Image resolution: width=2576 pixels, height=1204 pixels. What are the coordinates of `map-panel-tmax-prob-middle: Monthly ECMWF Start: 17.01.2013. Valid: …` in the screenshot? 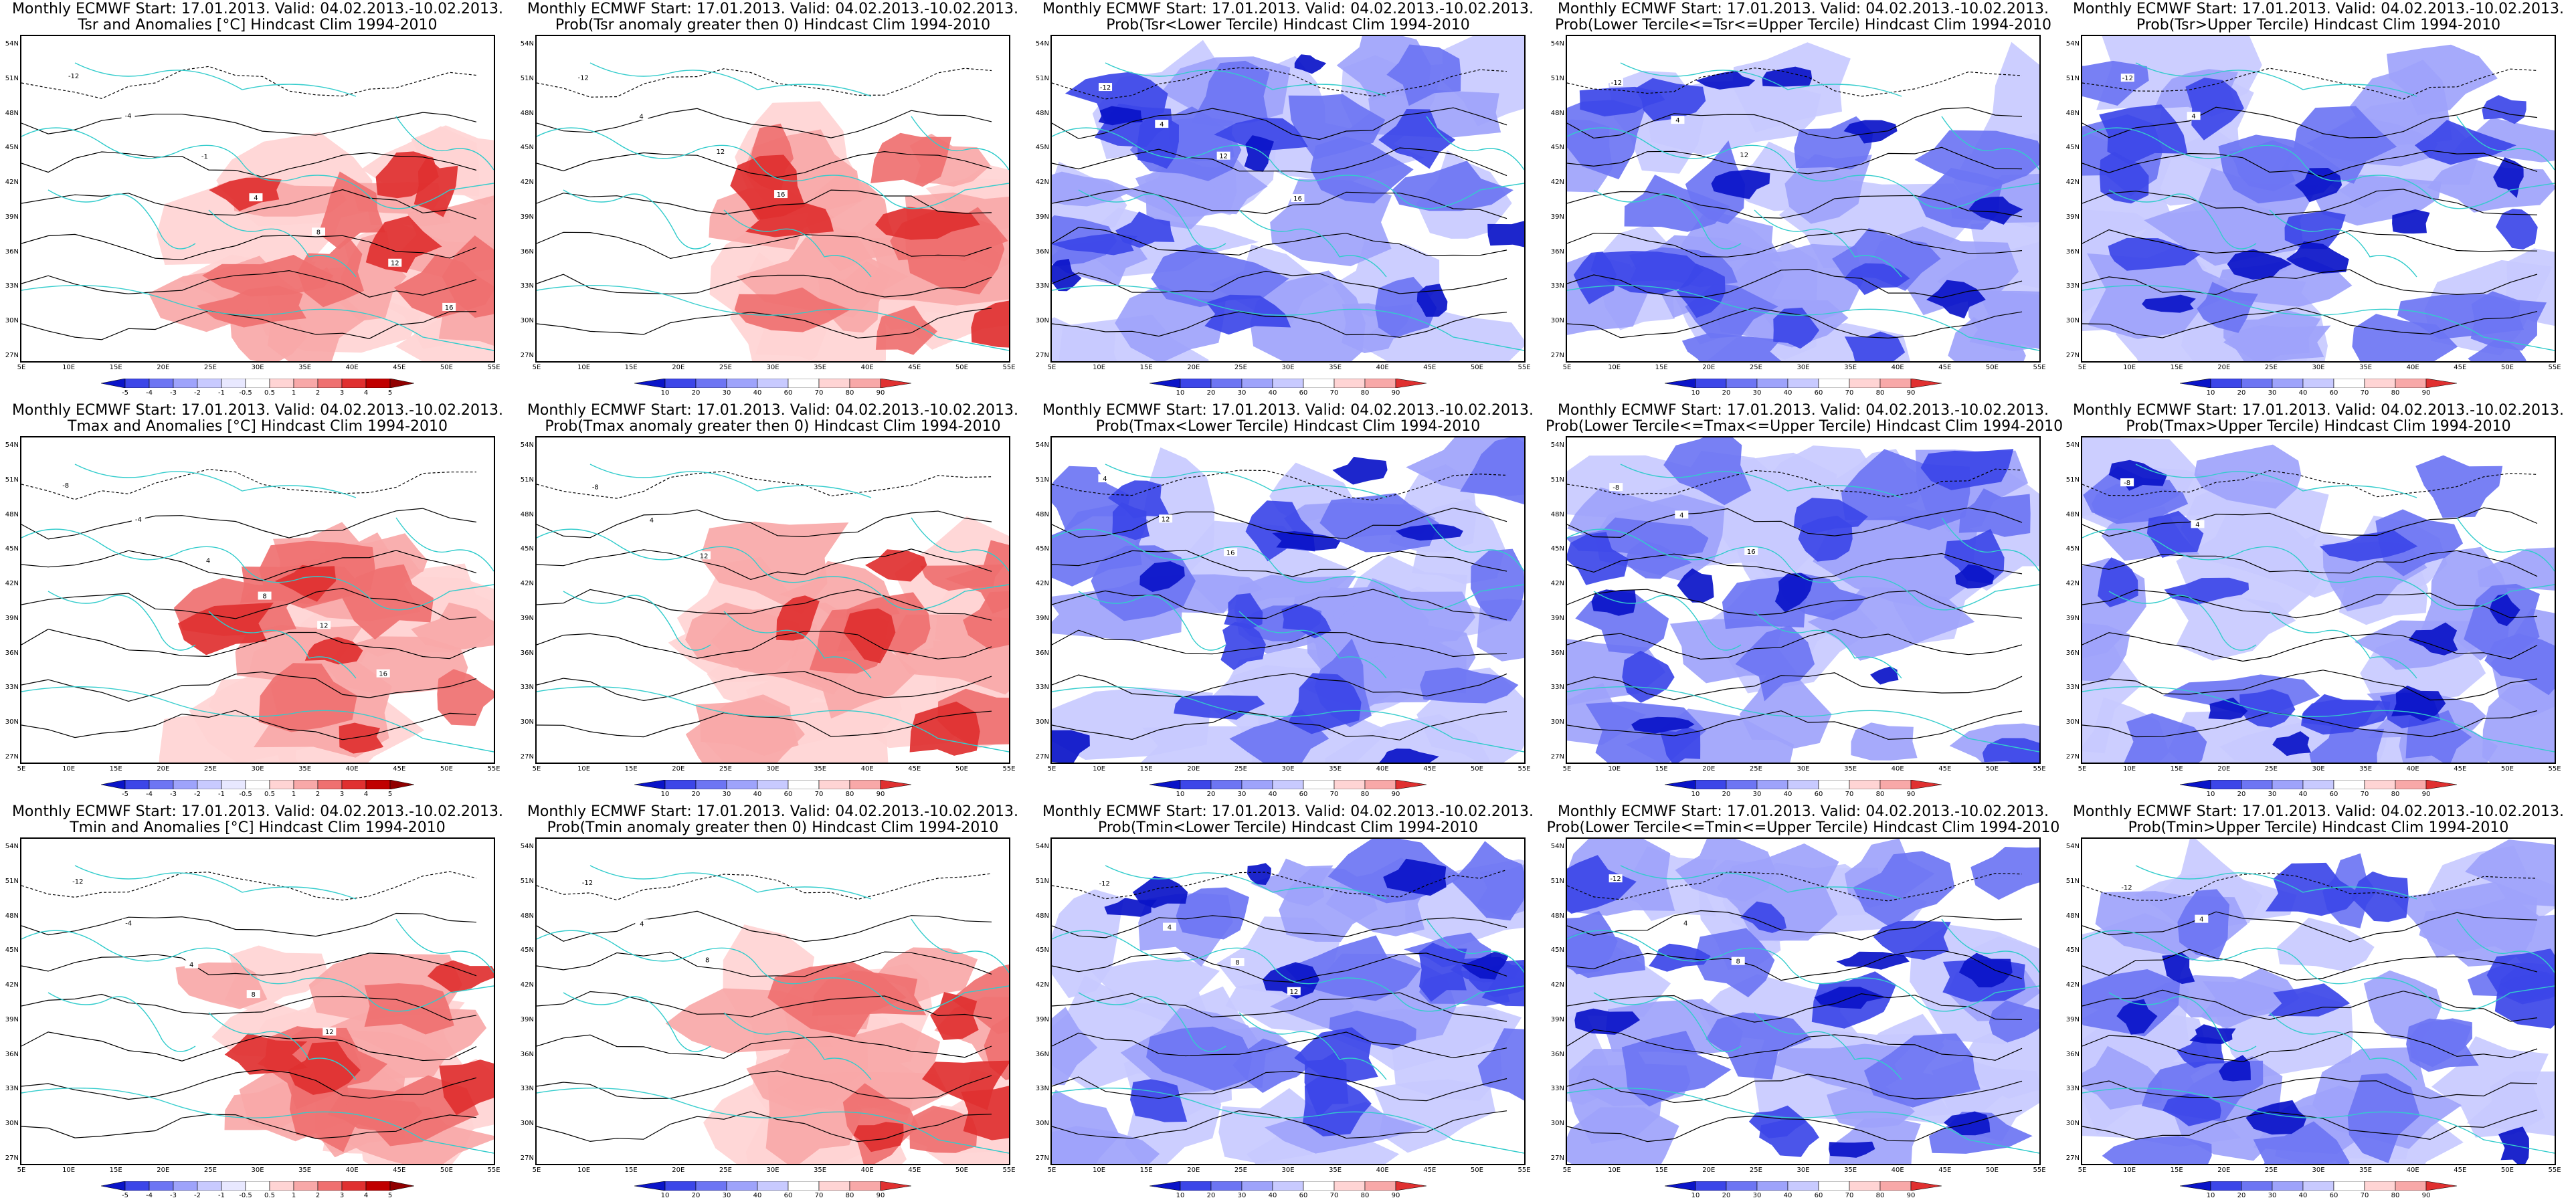 It's located at (1805, 602).